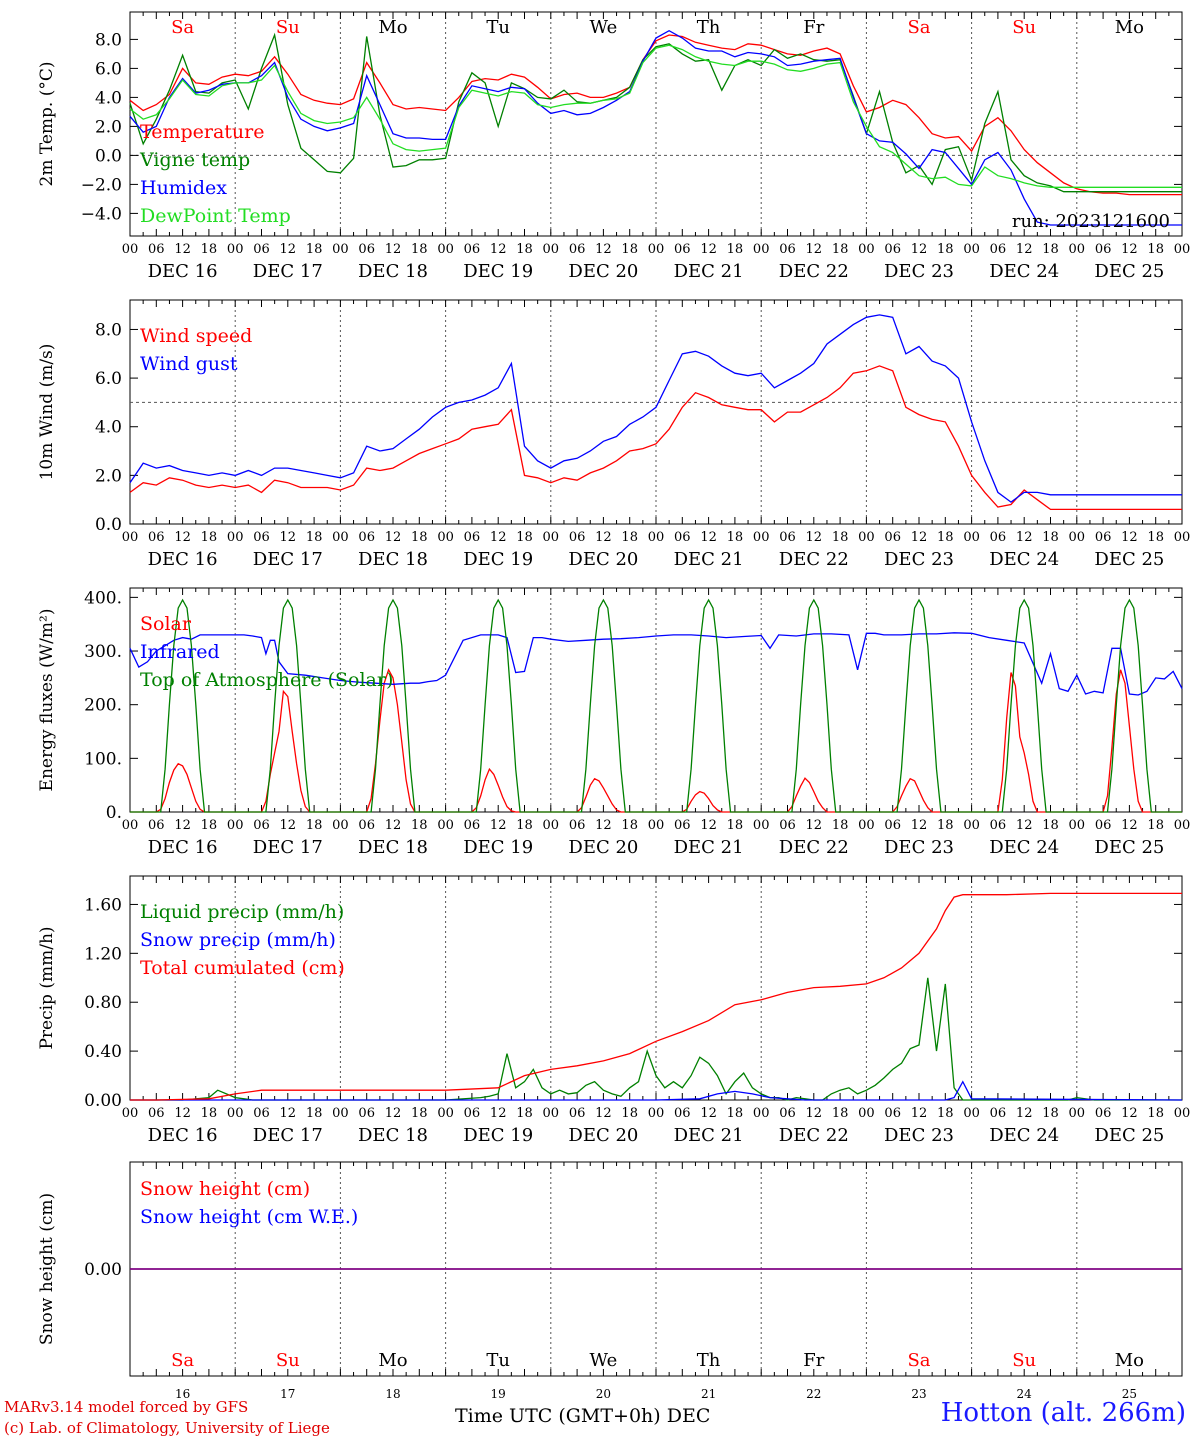 This screenshot has width=1194, height=1444. Describe the element at coordinates (194, 160) in the screenshot. I see `legend-entry: Vigne temp` at that location.